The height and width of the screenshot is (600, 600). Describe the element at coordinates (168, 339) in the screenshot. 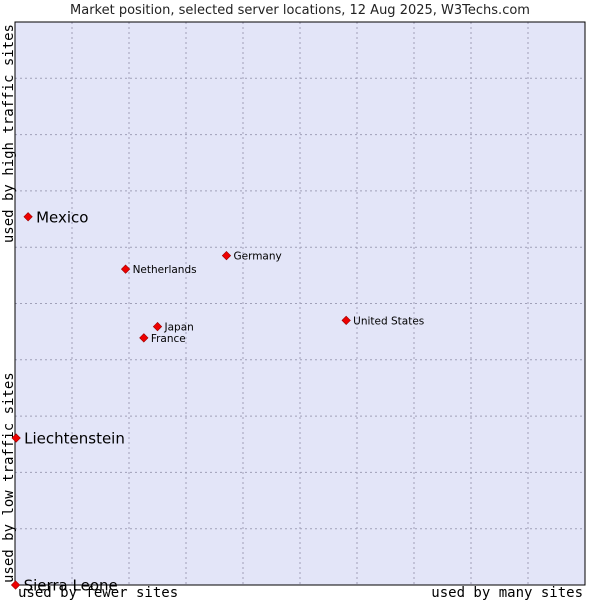

I see `point-label-france: France` at that location.